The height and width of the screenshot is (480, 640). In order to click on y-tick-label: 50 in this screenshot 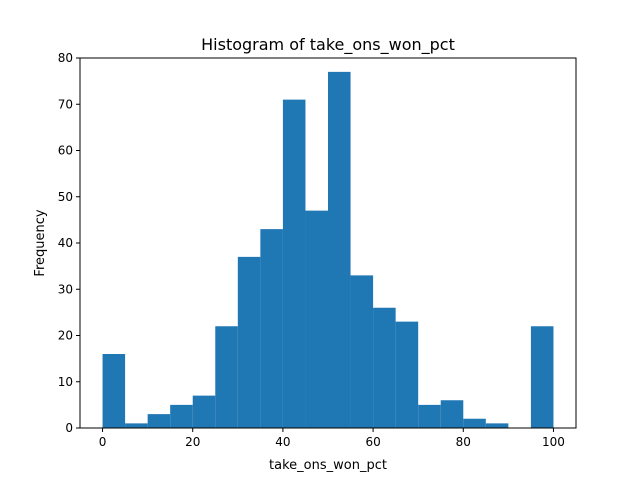, I will do `click(65, 197)`.